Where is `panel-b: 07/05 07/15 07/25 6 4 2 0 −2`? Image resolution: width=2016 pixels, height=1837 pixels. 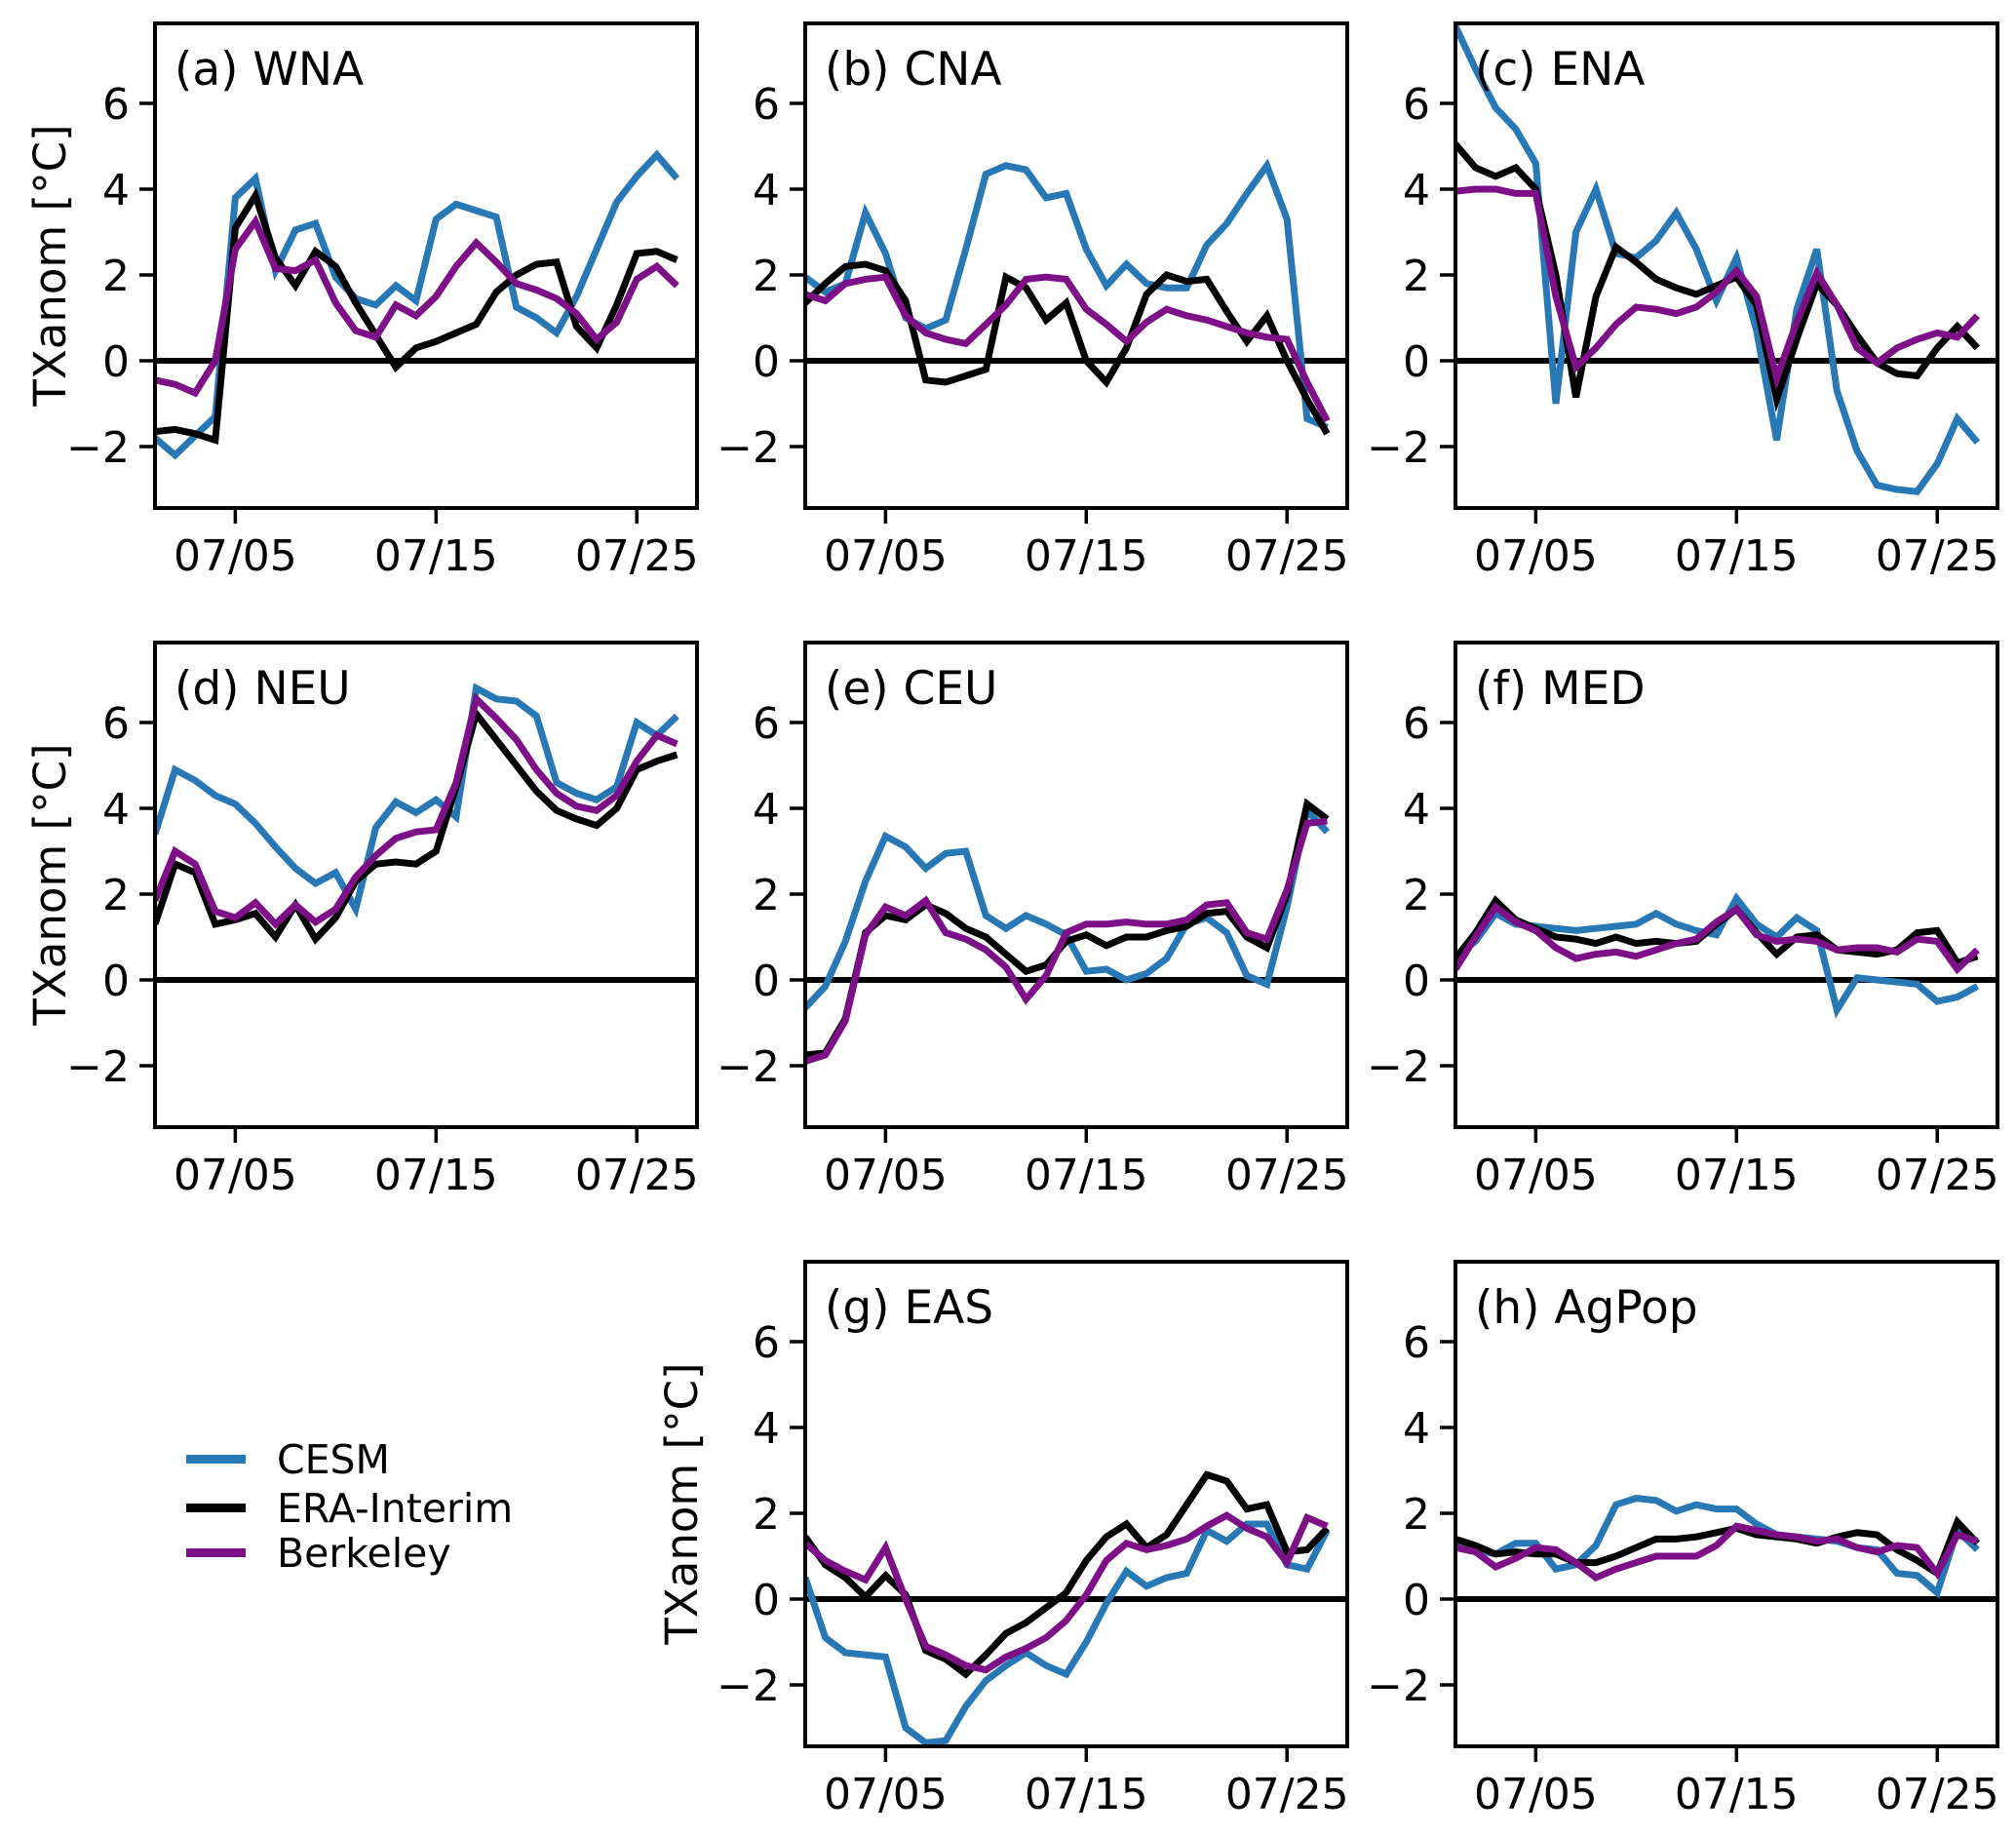 panel-b: 07/05 07/15 07/25 6 4 2 0 −2 is located at coordinates (1033, 301).